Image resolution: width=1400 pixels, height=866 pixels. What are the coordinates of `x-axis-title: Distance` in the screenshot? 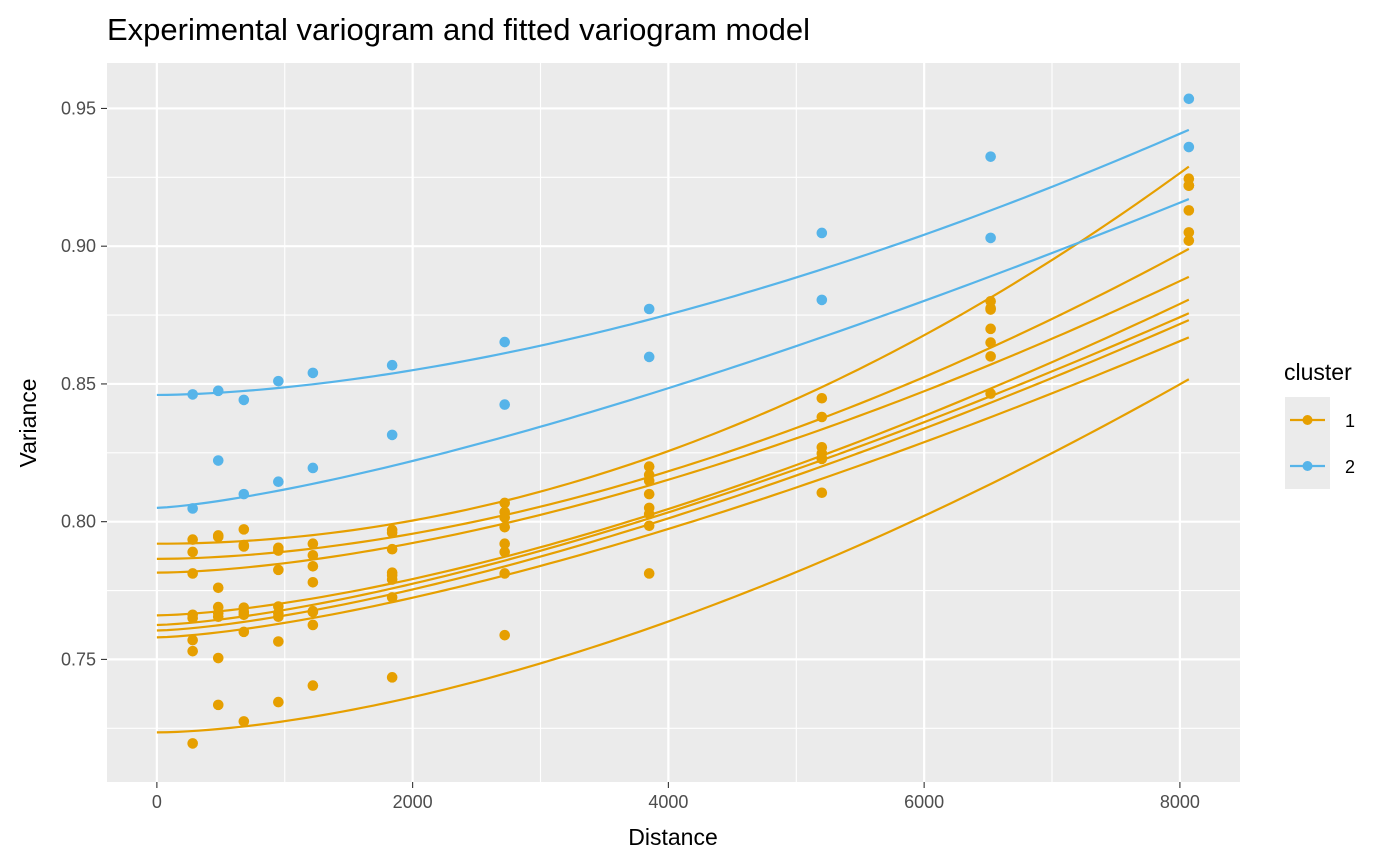 It's located at (672, 837).